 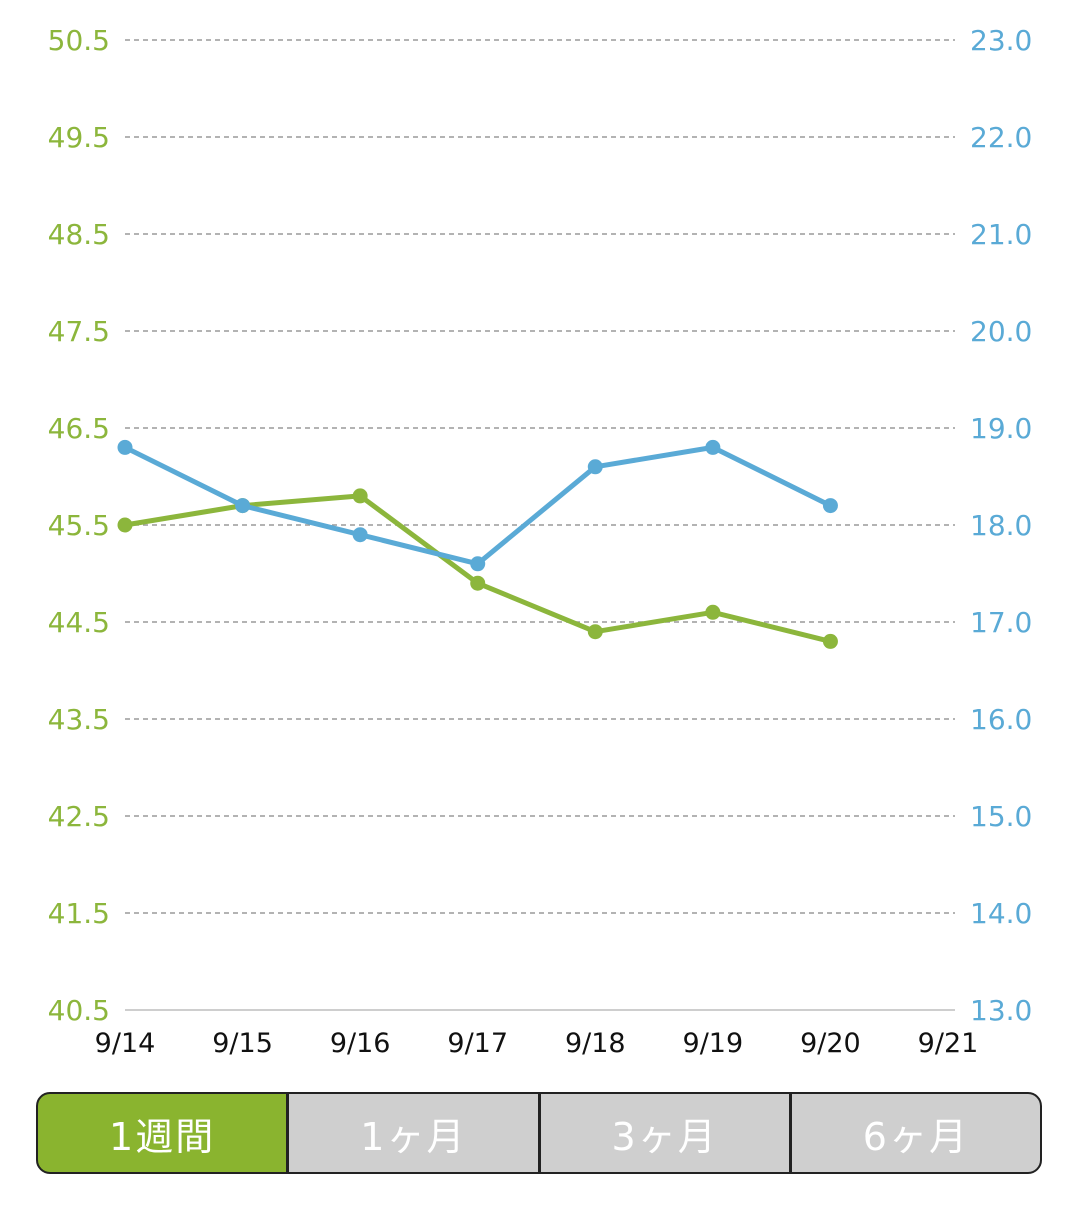 I want to click on y-left-tick-label: 46.5, so click(x=79, y=428).